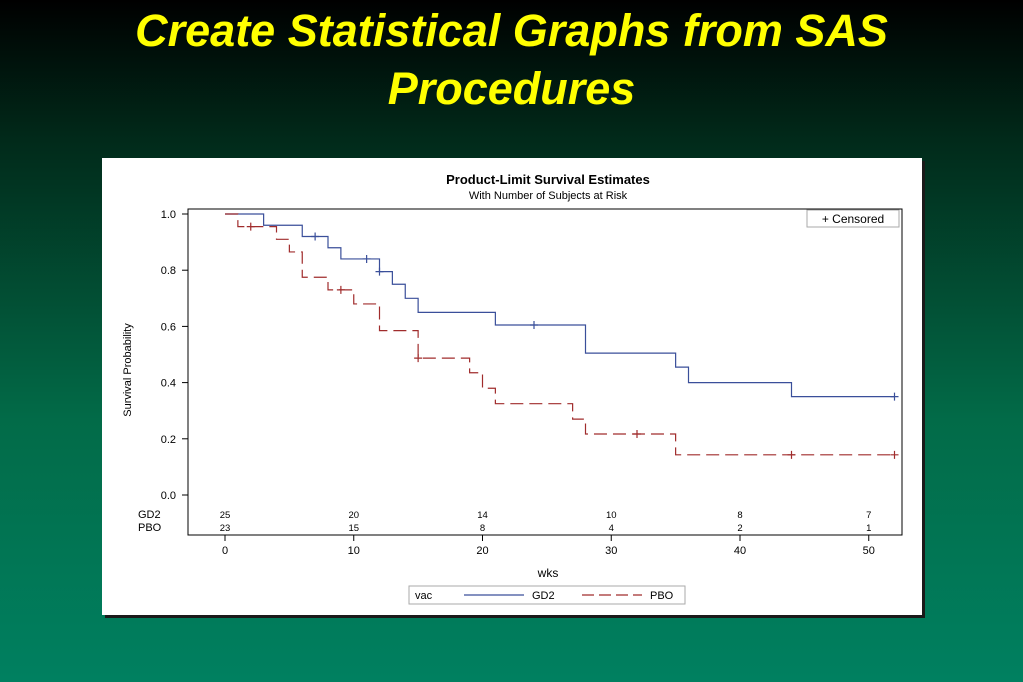 This screenshot has height=682, width=1023. I want to click on y-tick-label: 0.2, so click(168, 440).